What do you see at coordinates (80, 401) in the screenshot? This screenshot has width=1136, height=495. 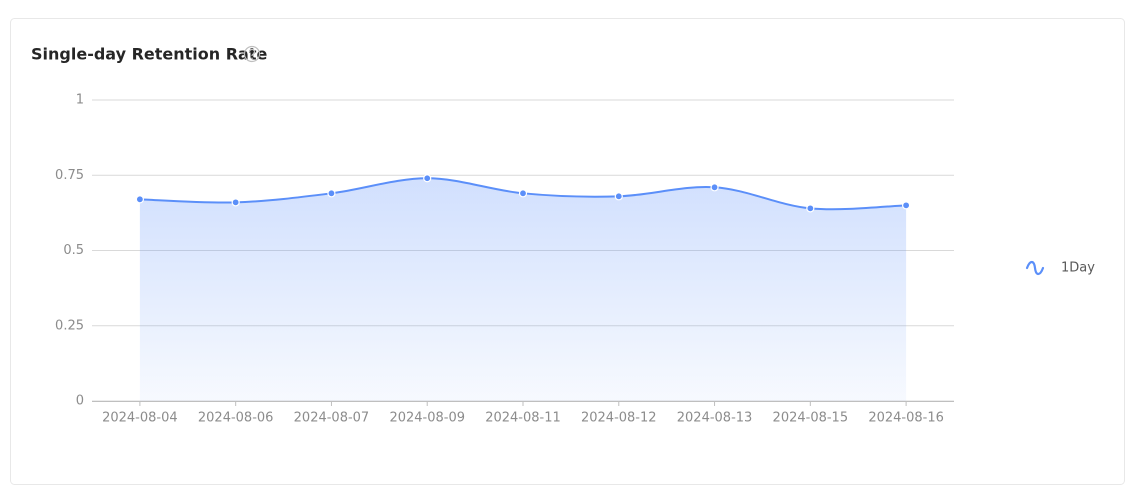 I see `y-tick-label: 0` at bounding box center [80, 401].